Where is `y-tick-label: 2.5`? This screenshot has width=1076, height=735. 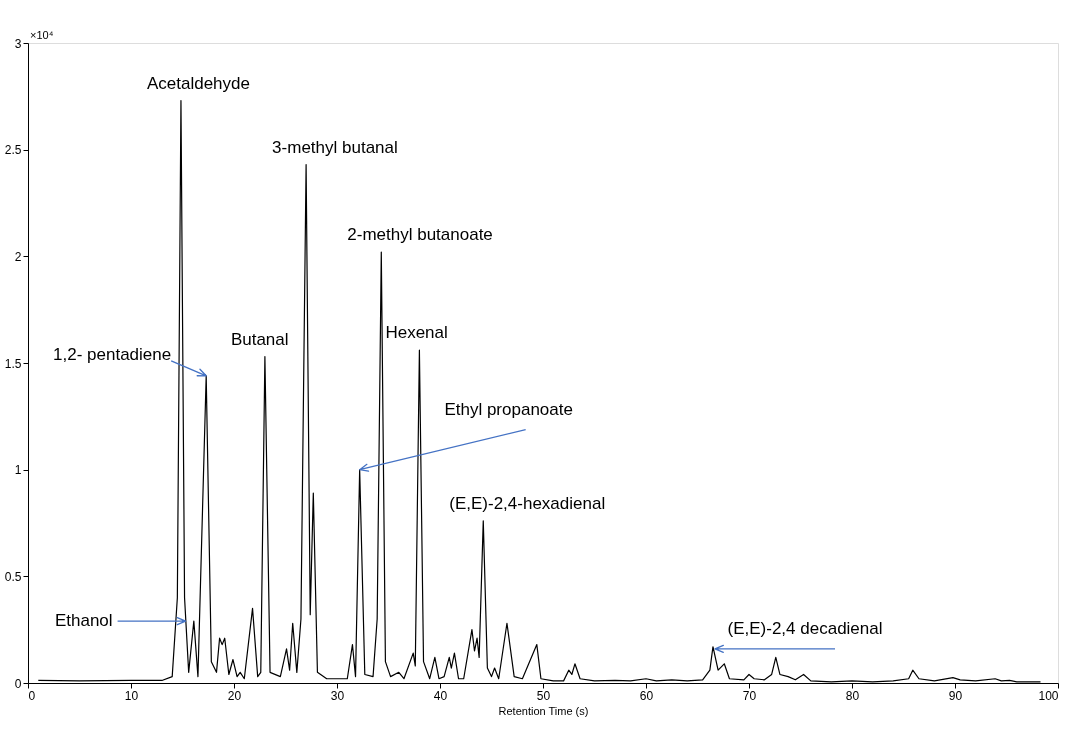
y-tick-label: 2.5 is located at coordinates (13, 150).